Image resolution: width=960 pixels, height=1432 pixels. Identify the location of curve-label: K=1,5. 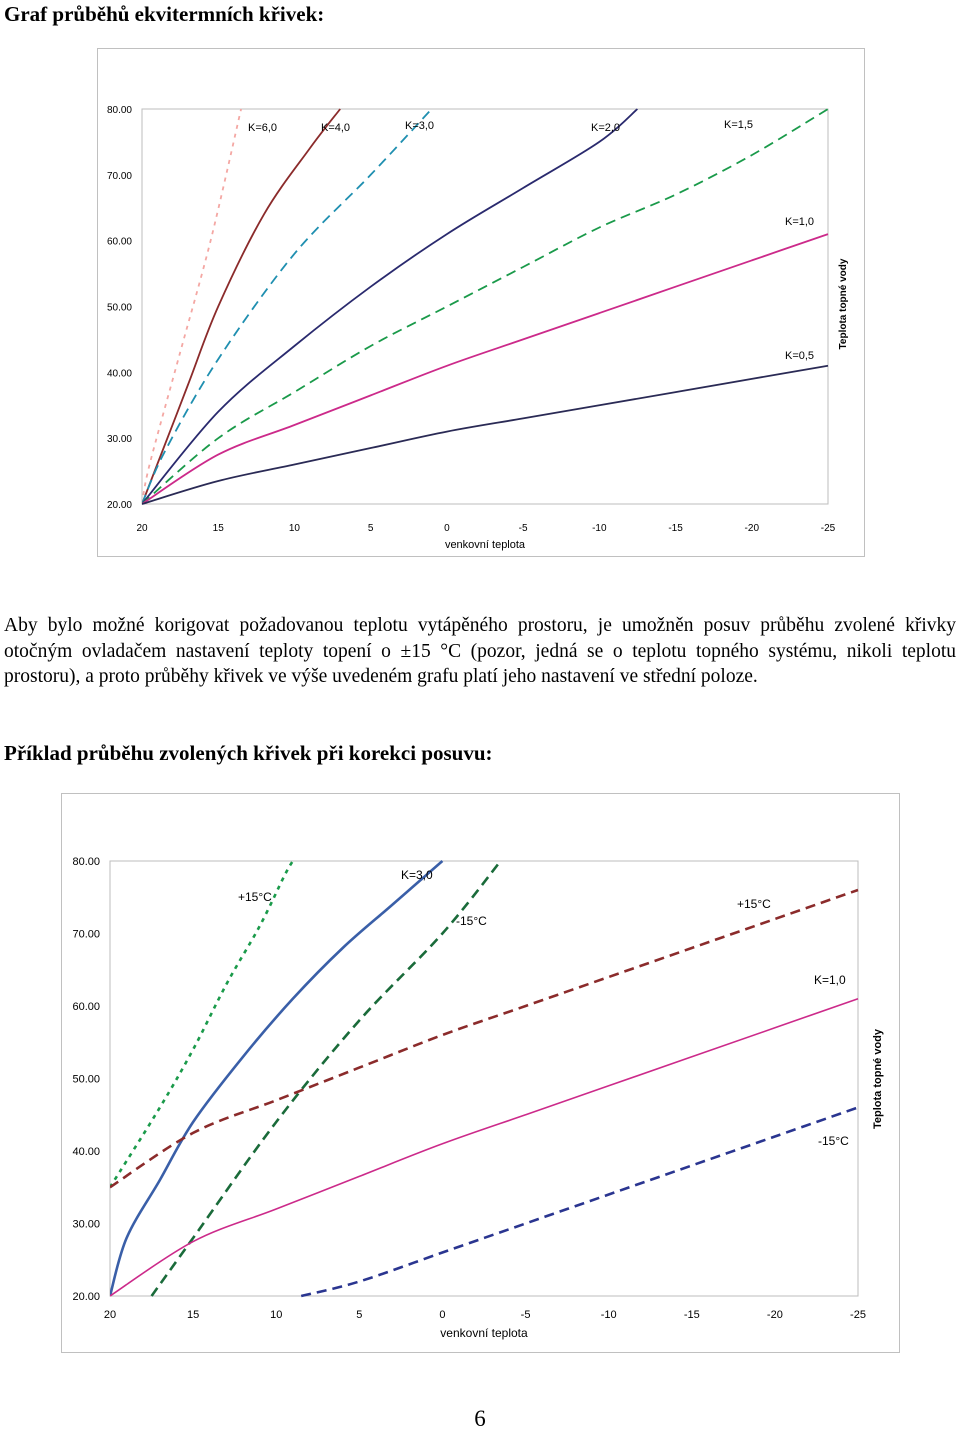
(738, 125).